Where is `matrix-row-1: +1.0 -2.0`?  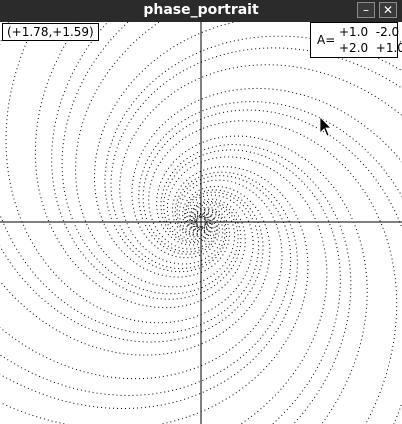 matrix-row-1: +1.0 -2.0 is located at coordinates (369, 32).